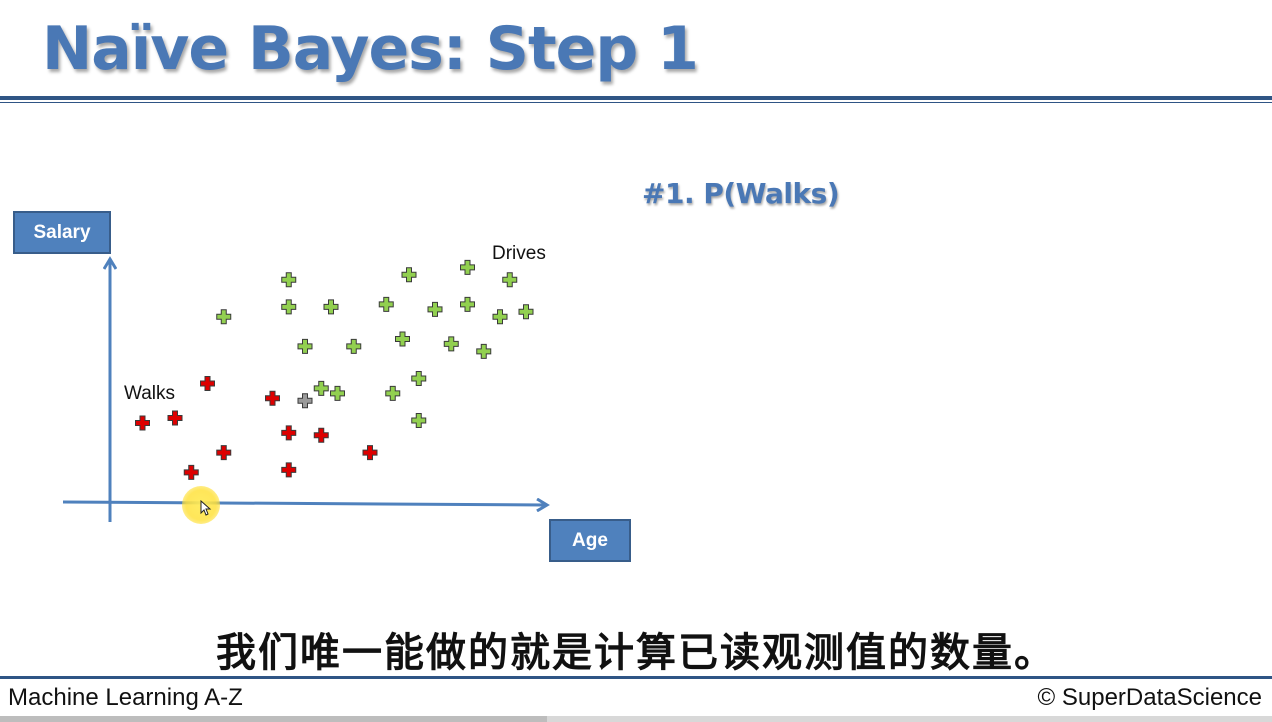 The image size is (1272, 722). What do you see at coordinates (125, 697) in the screenshot?
I see `course-name: Machine Learning A-Z` at bounding box center [125, 697].